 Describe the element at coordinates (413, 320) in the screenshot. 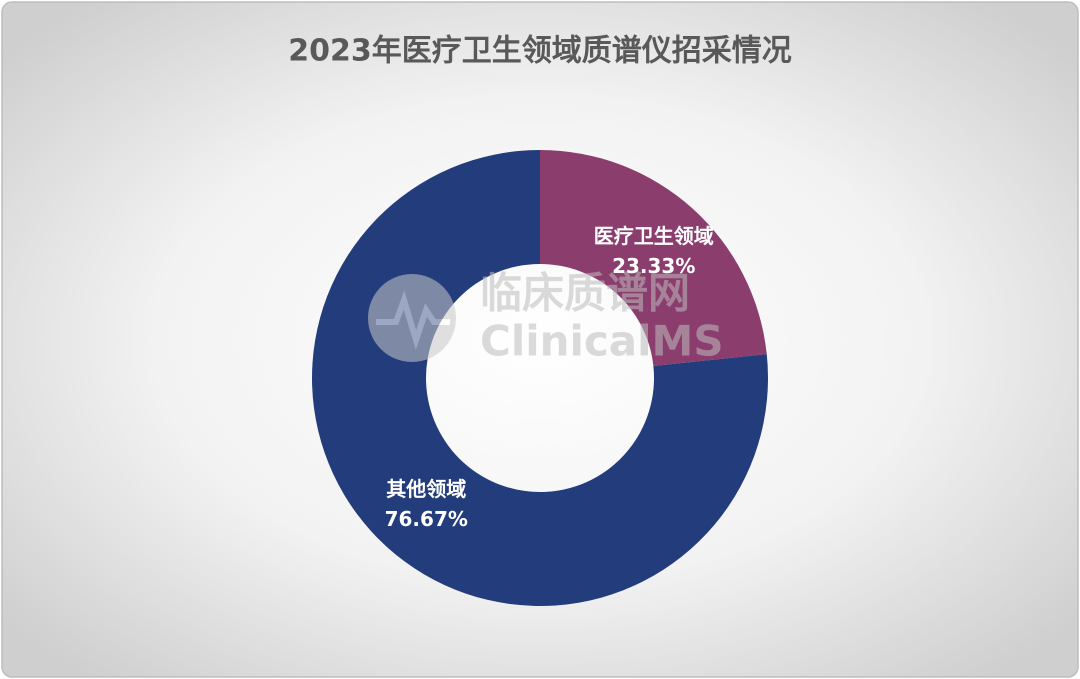

I see `watermark-pulse` at that location.